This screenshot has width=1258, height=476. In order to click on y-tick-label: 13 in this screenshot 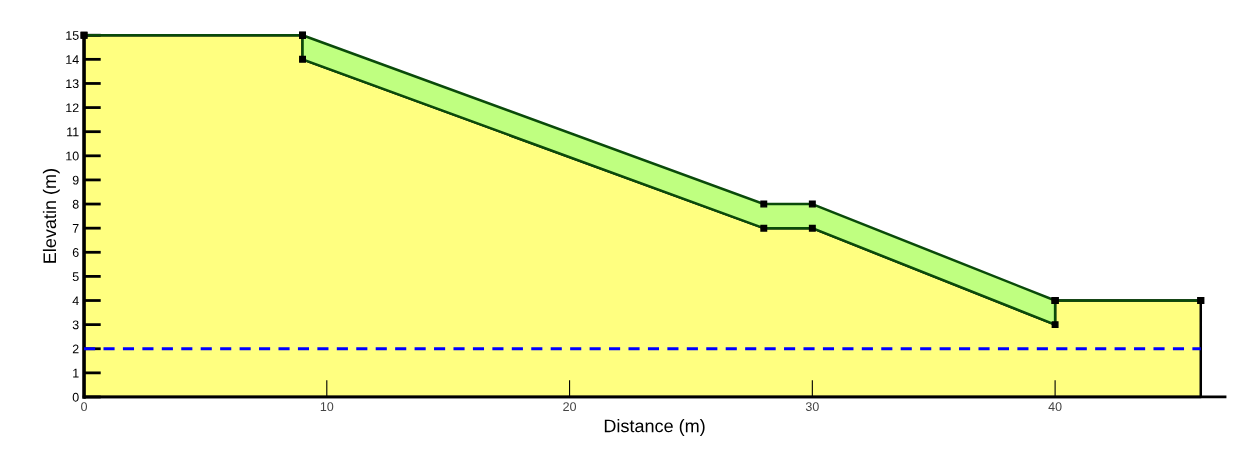, I will do `click(72, 84)`.